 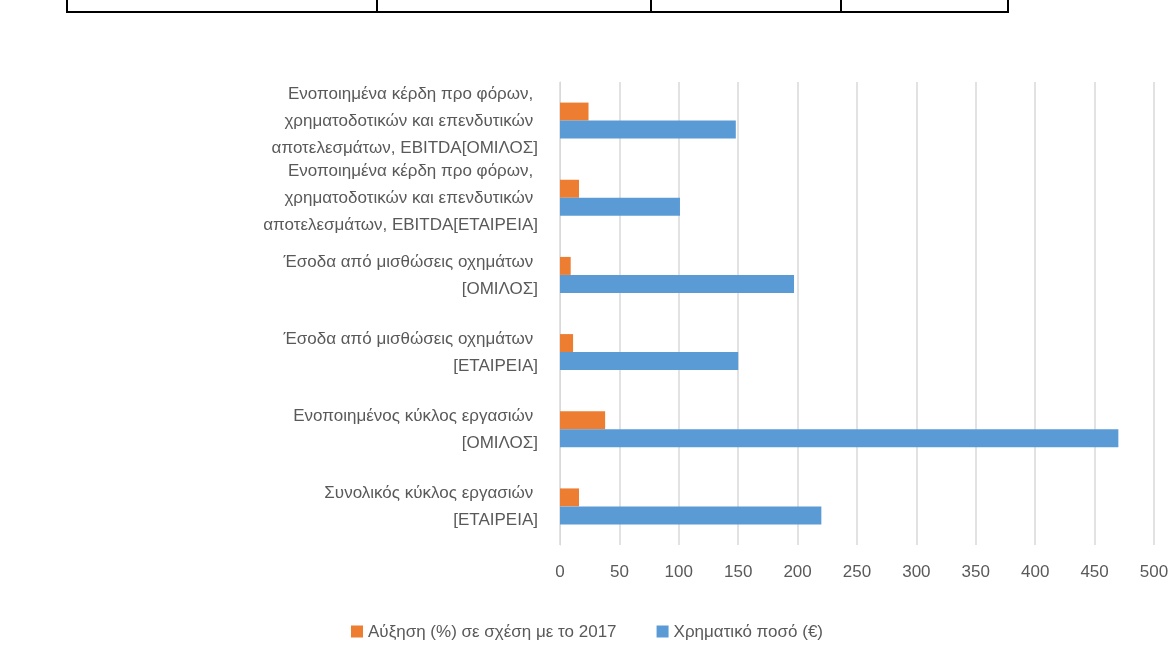 I want to click on x-tick-label: 200, so click(x=797, y=571).